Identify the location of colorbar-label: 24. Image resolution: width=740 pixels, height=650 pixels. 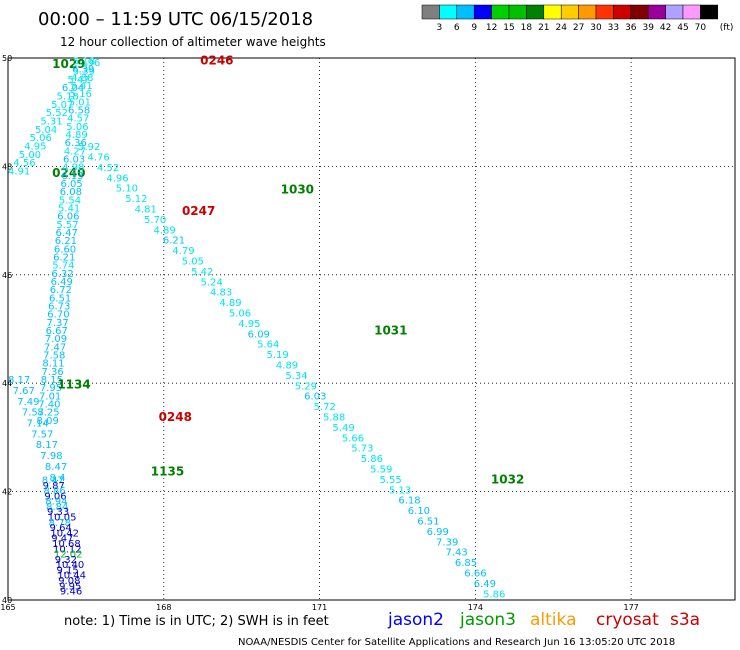
(561, 28).